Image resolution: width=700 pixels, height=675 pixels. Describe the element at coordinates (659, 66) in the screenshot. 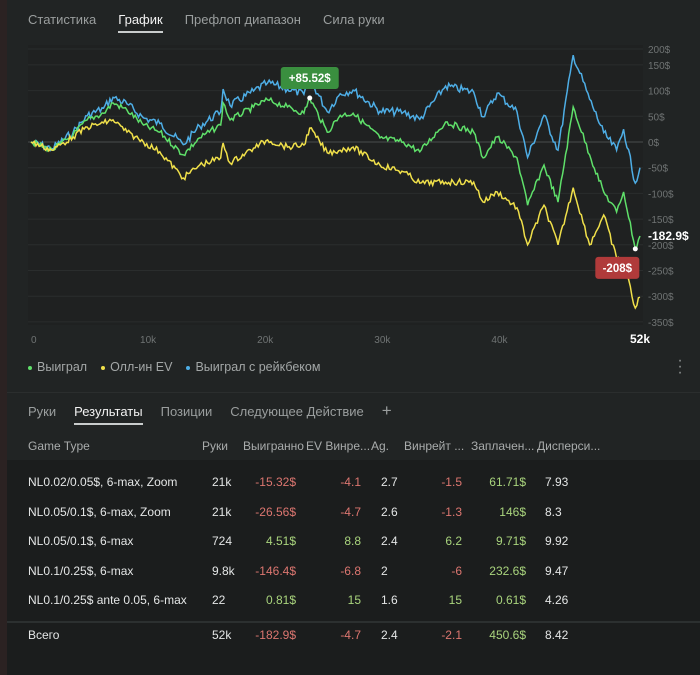

I see `y-tick-label: 150$` at that location.